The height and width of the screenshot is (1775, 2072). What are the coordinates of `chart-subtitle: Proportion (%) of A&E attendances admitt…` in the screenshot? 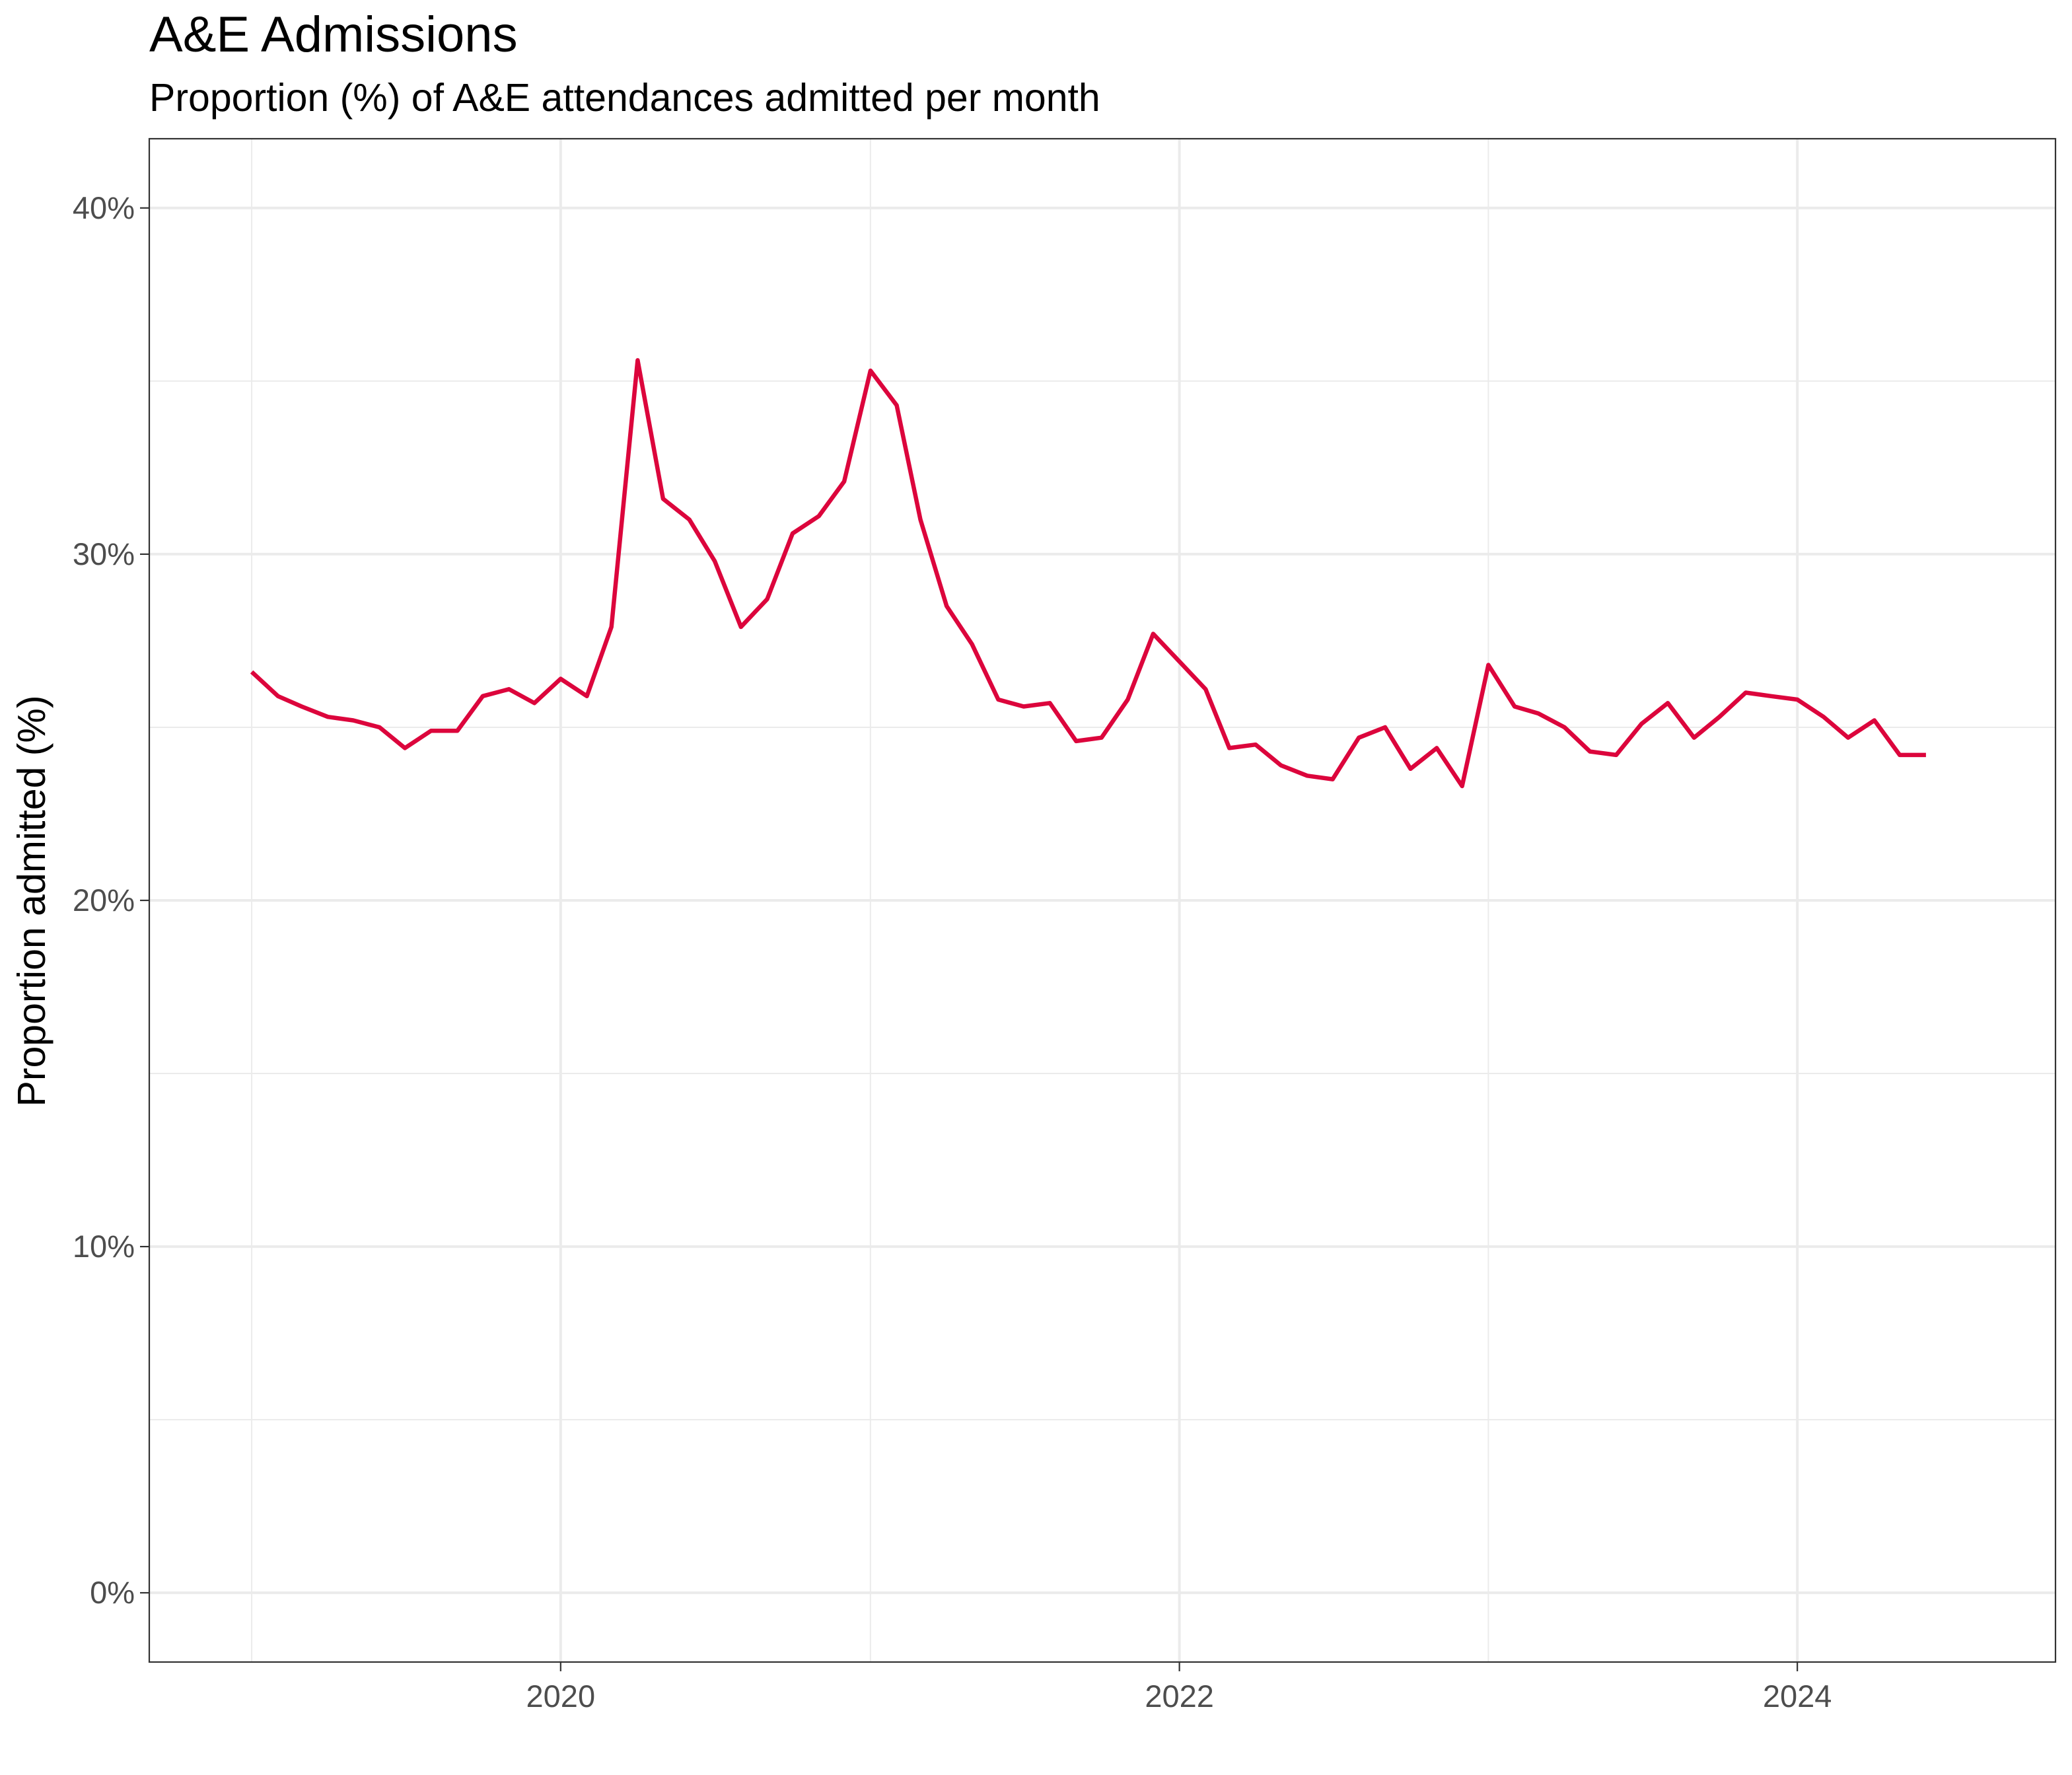 It's located at (624, 98).